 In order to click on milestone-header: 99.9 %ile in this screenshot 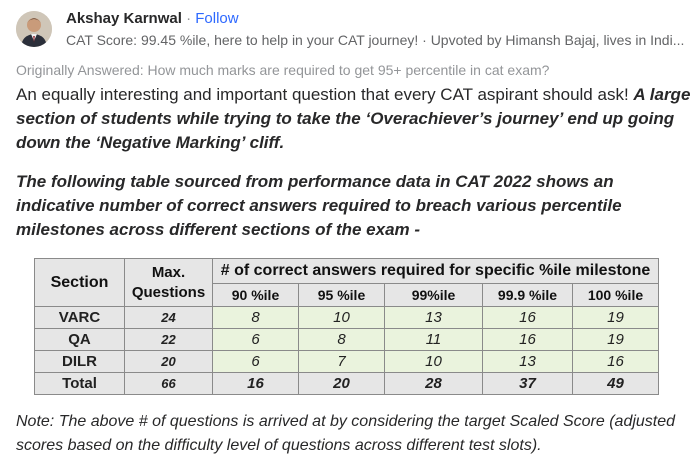, I will do `click(527, 295)`.